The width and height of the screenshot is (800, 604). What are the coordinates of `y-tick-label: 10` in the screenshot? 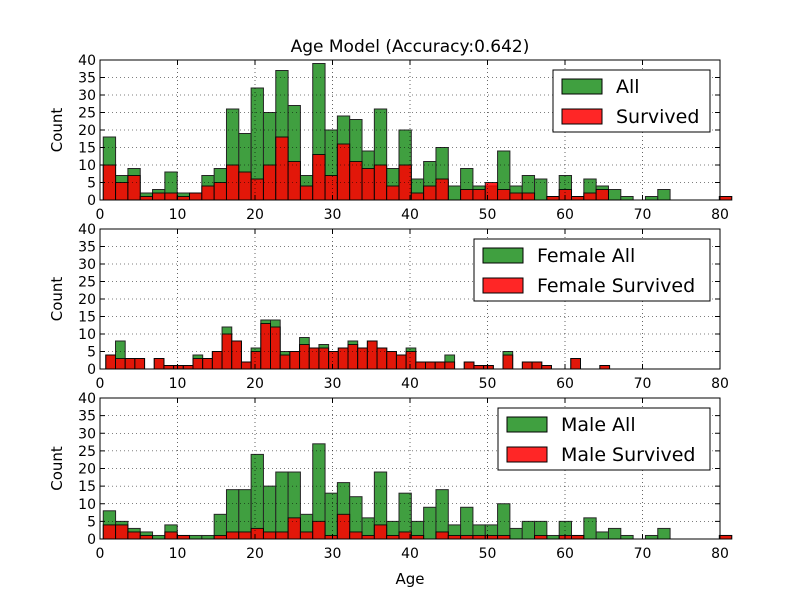 It's located at (87, 505).